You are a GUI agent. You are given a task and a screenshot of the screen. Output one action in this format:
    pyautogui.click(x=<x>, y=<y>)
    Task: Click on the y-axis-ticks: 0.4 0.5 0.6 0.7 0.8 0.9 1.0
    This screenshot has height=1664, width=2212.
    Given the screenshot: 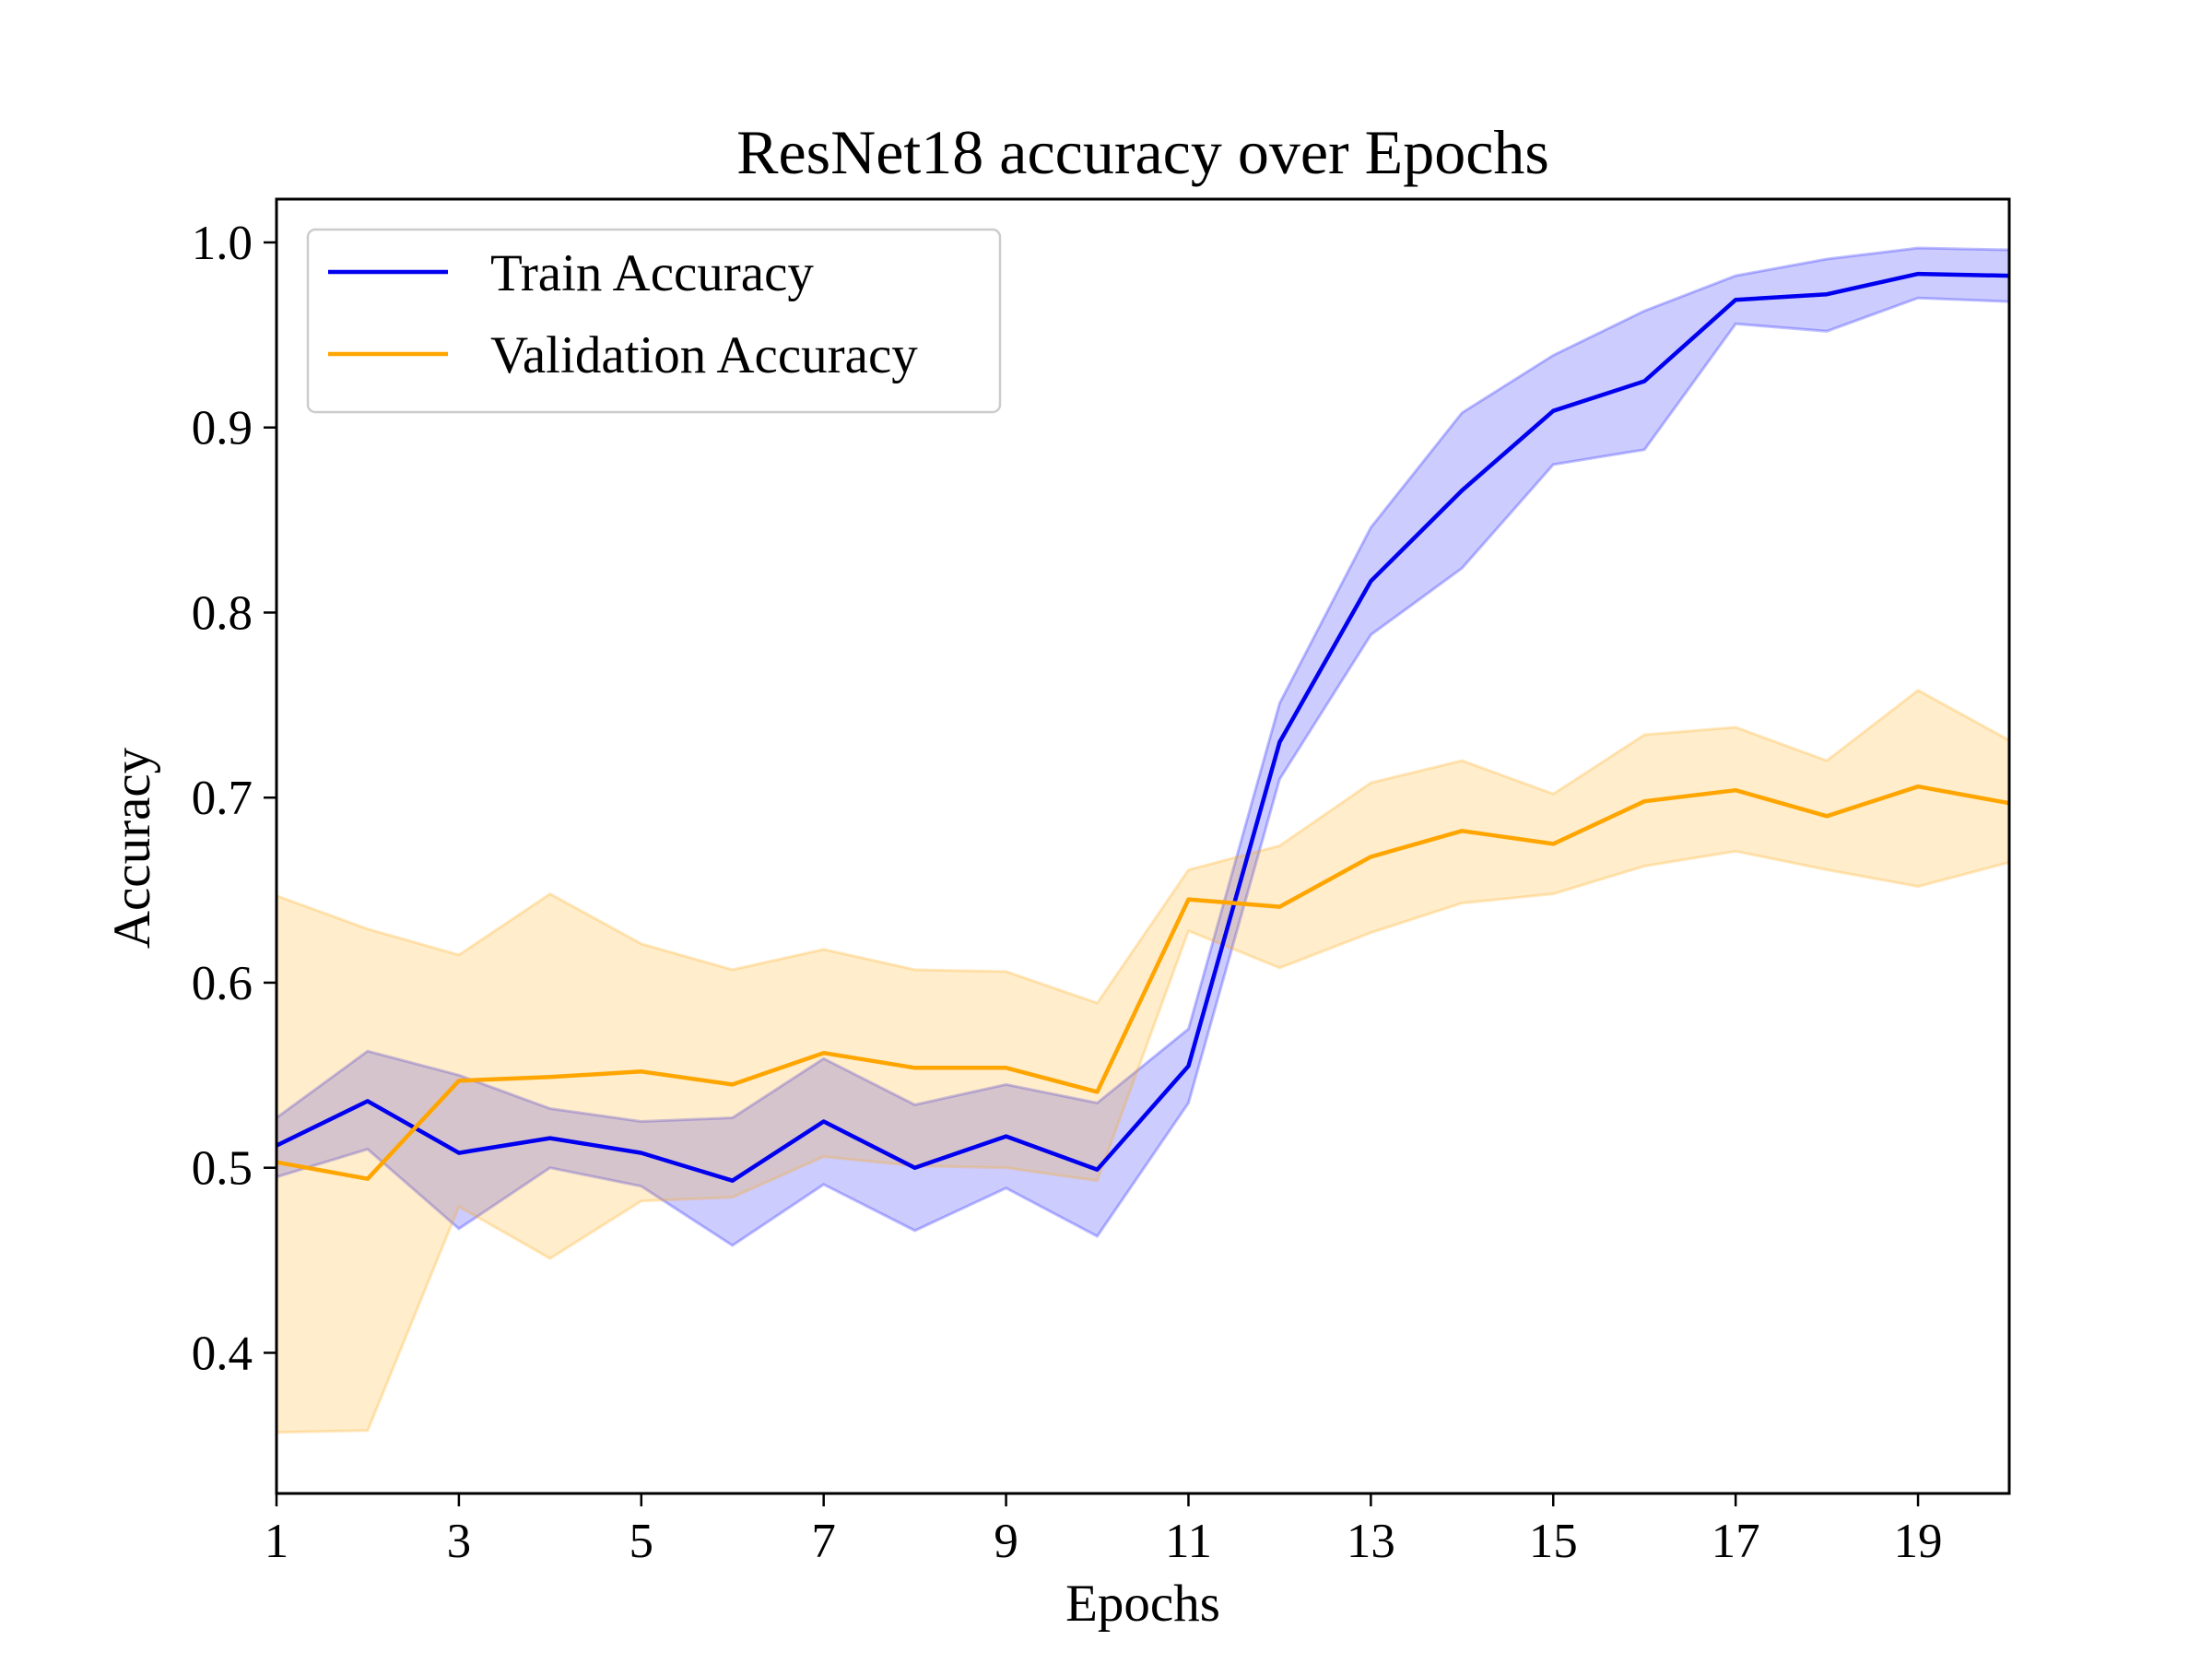 What is the action you would take?
    pyautogui.click(x=234, y=798)
    